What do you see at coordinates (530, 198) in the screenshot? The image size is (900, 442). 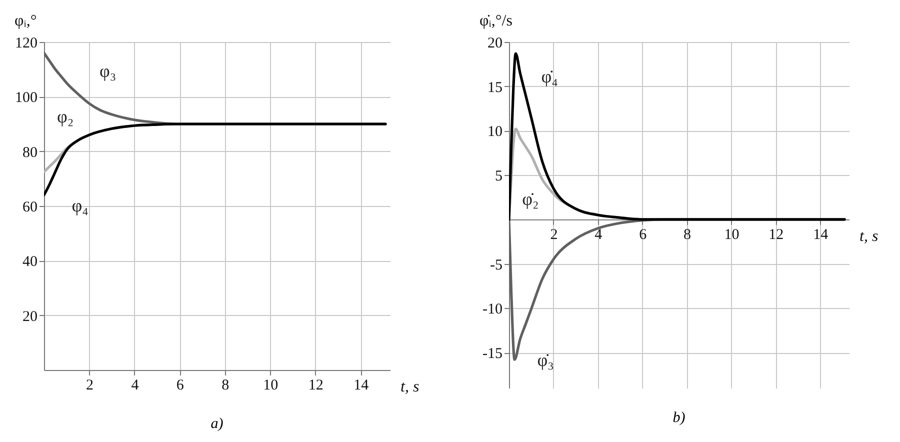 I see `annotation: φ̇₂` at bounding box center [530, 198].